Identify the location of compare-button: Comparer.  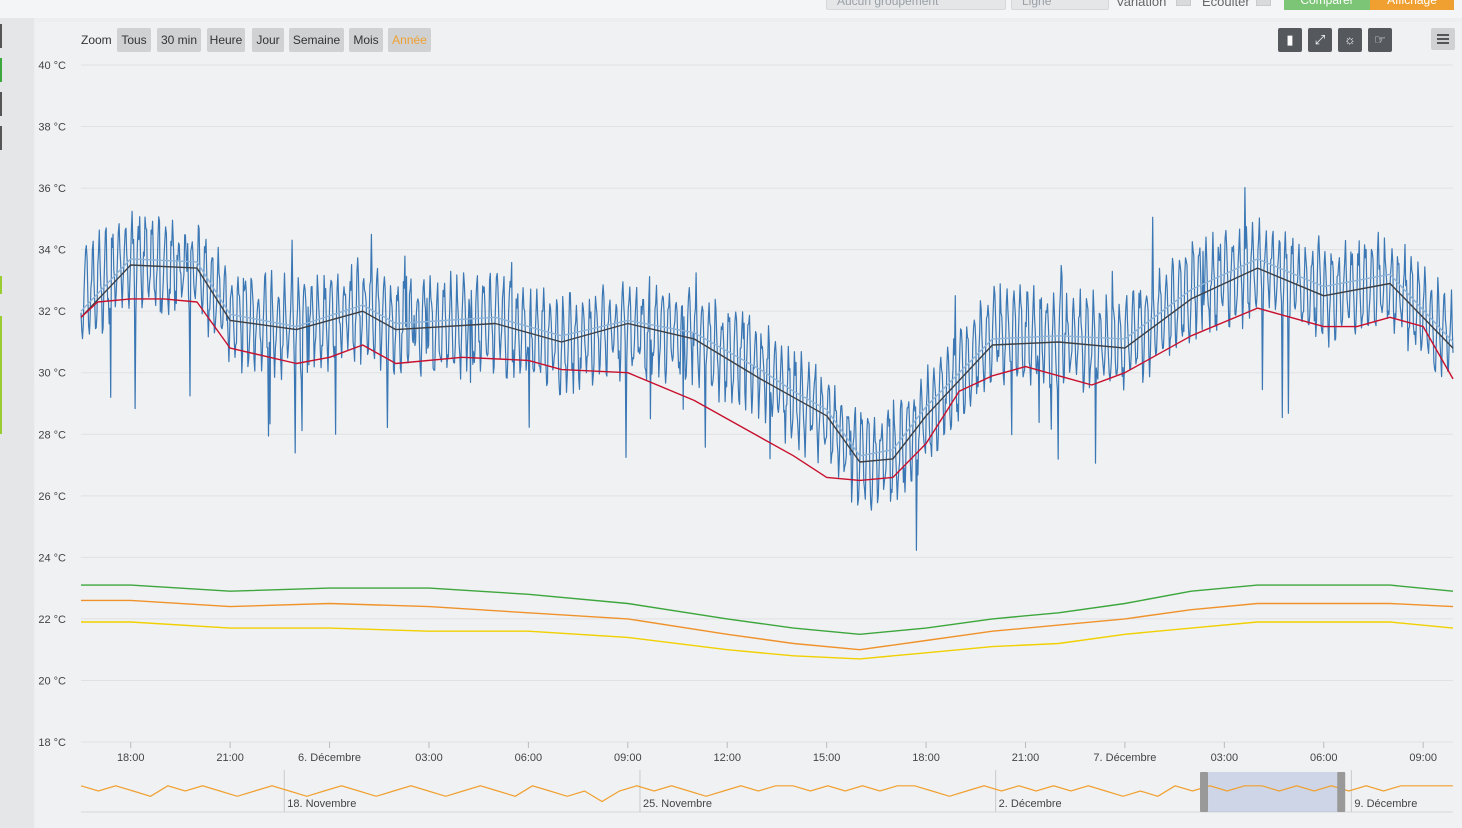
(1327, 5).